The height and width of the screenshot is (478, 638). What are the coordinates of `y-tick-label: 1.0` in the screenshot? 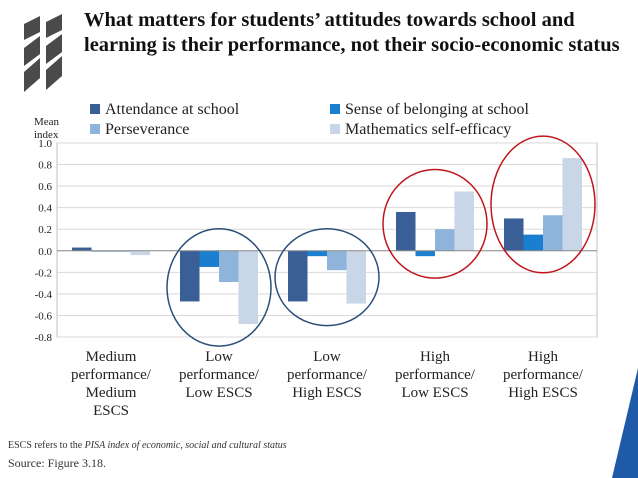 It's located at (45, 144).